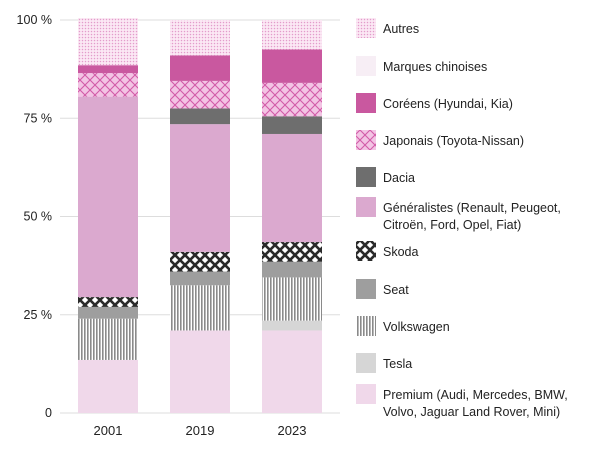  Describe the element at coordinates (472, 208) in the screenshot. I see `legend-label: Généralistes (Renault, Peugeot,` at that location.